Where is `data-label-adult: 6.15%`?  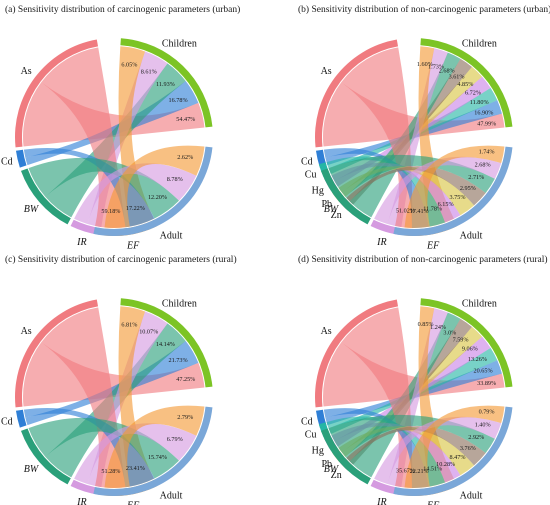 data-label-adult: 6.15% is located at coordinates (446, 204).